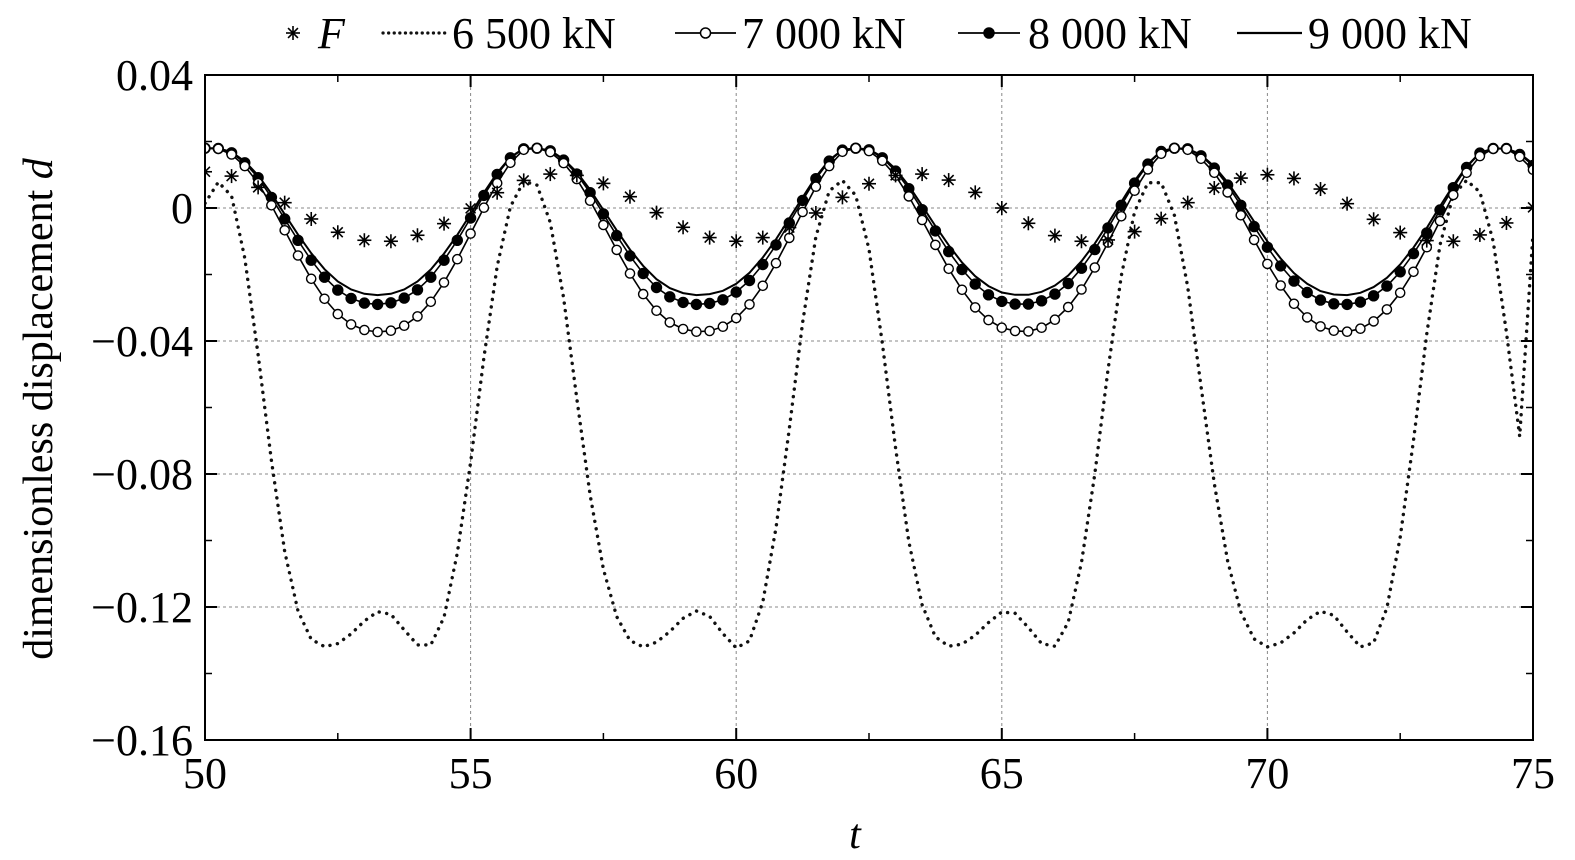 This screenshot has height=860, width=1575. I want to click on x-tick-label: 55, so click(471, 773).